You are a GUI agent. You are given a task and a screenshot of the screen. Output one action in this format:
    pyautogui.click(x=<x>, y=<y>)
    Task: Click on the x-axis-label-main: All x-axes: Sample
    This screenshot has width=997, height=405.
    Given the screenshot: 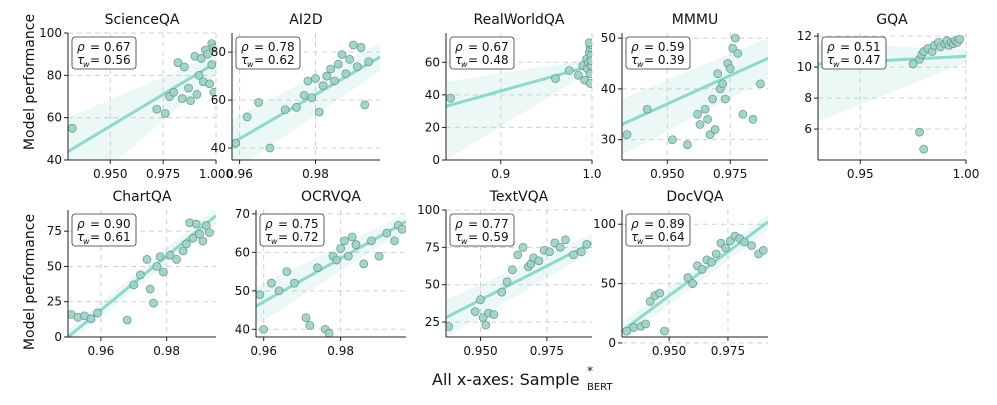 What is the action you would take?
    pyautogui.click(x=506, y=379)
    